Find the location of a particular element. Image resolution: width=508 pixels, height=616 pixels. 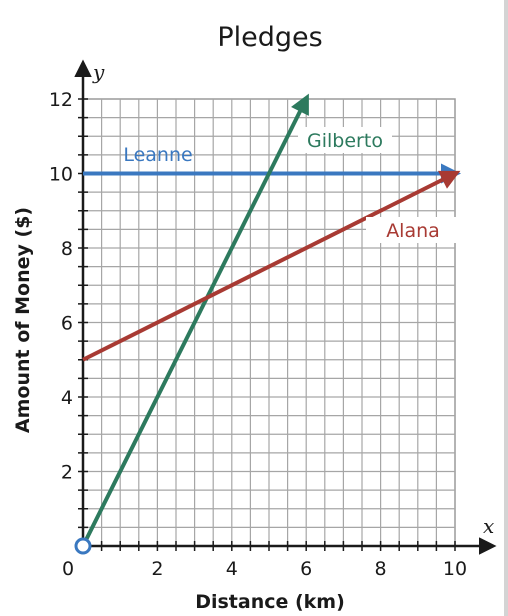

y-tick-label: 8 is located at coordinates (67, 249).